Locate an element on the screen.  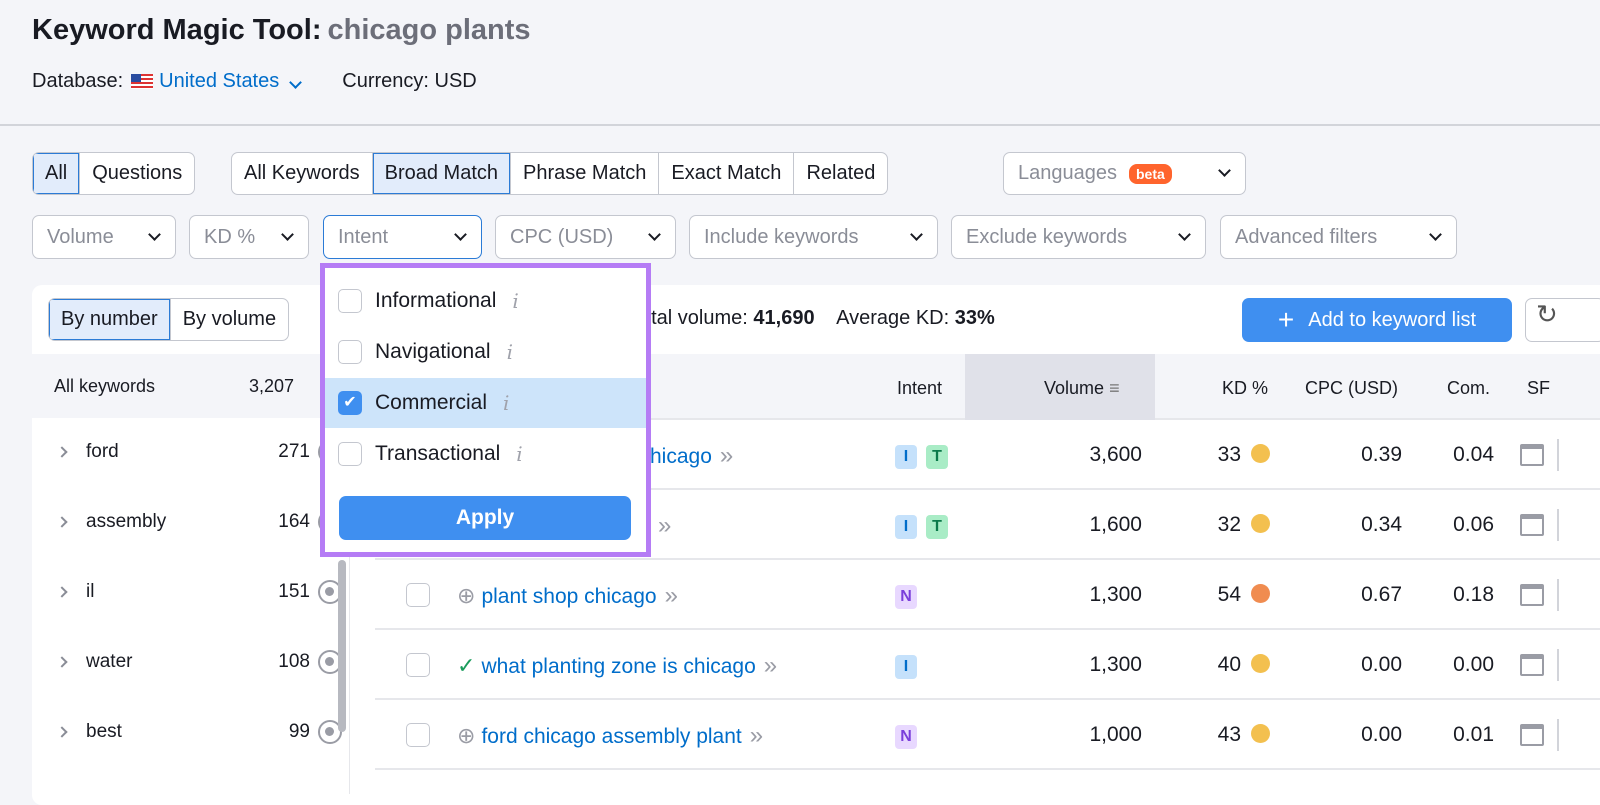
tab-all-keywords: All Keywords is located at coordinates (302, 173).